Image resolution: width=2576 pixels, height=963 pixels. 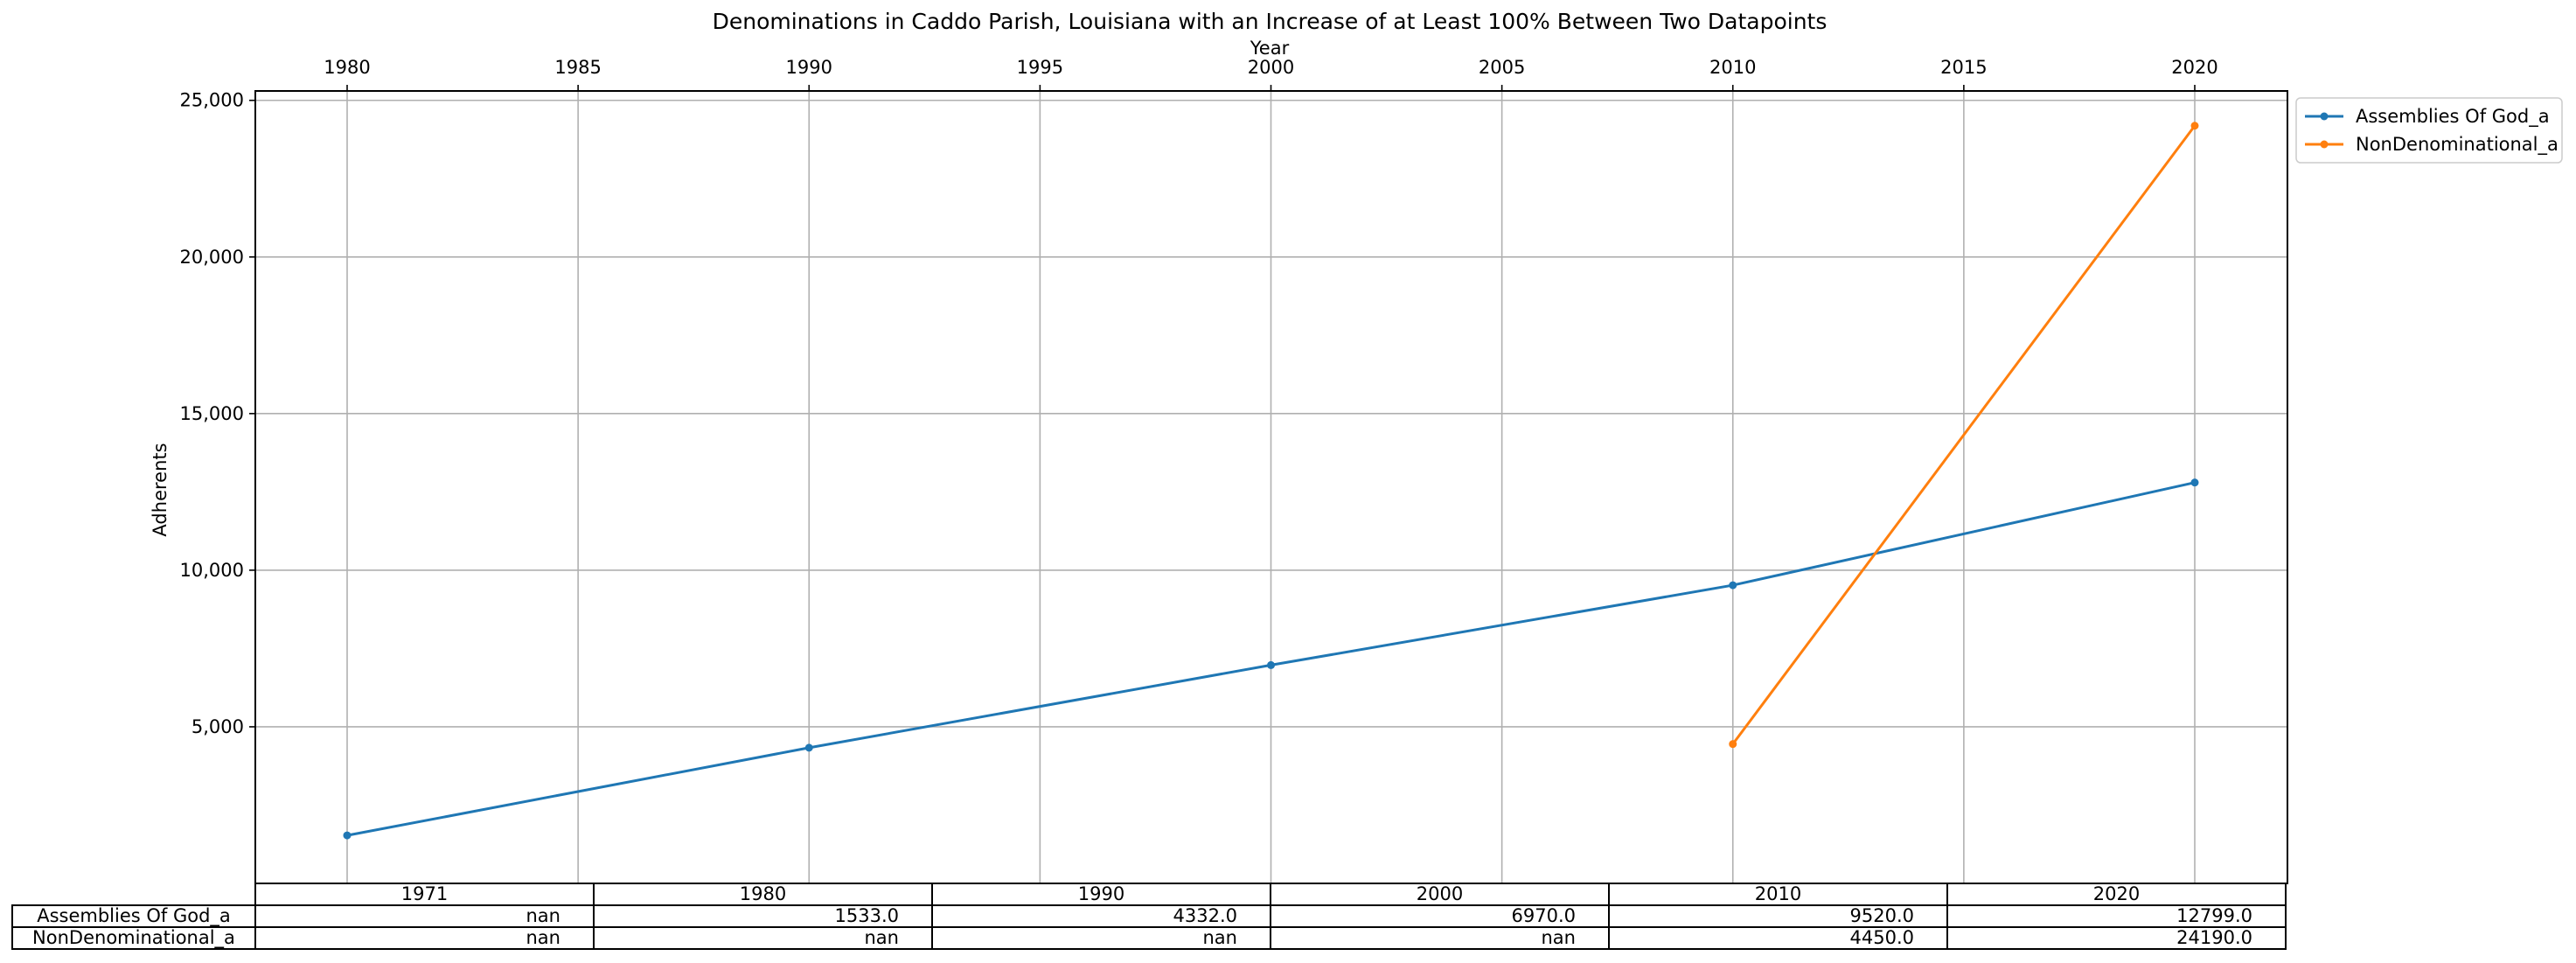 I want to click on x-tick-label: 1980, so click(x=347, y=67).